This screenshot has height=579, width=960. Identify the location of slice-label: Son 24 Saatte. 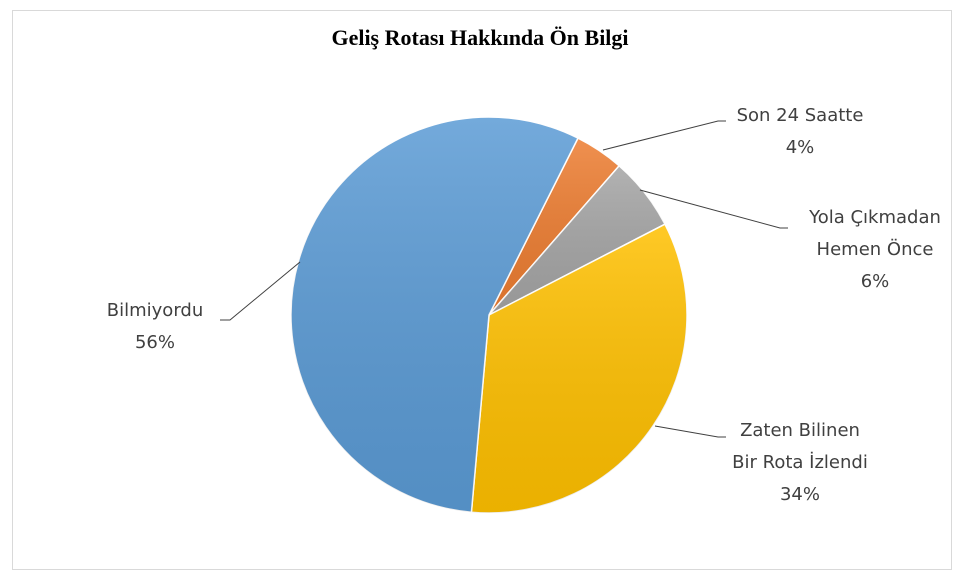
(800, 115).